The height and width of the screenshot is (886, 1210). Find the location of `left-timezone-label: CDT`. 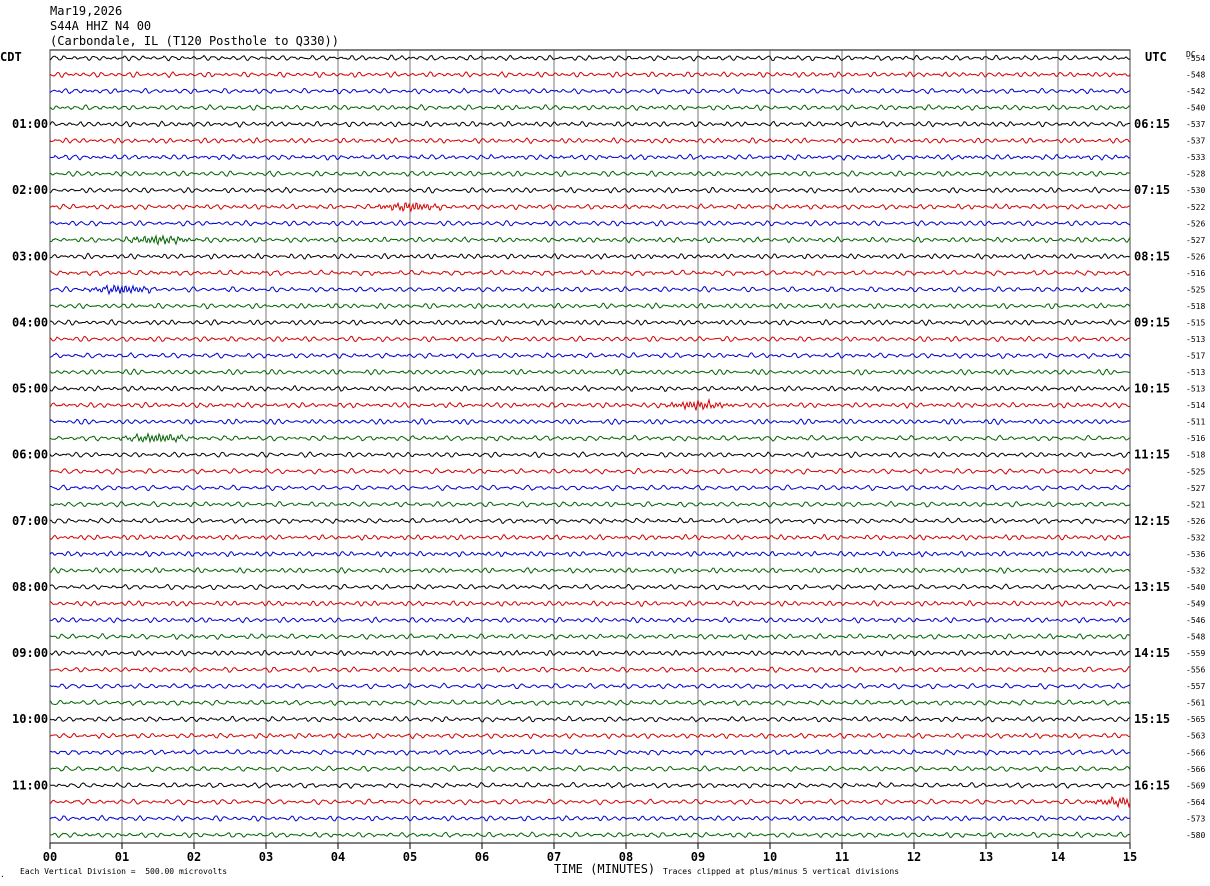

left-timezone-label: CDT is located at coordinates (11, 57).